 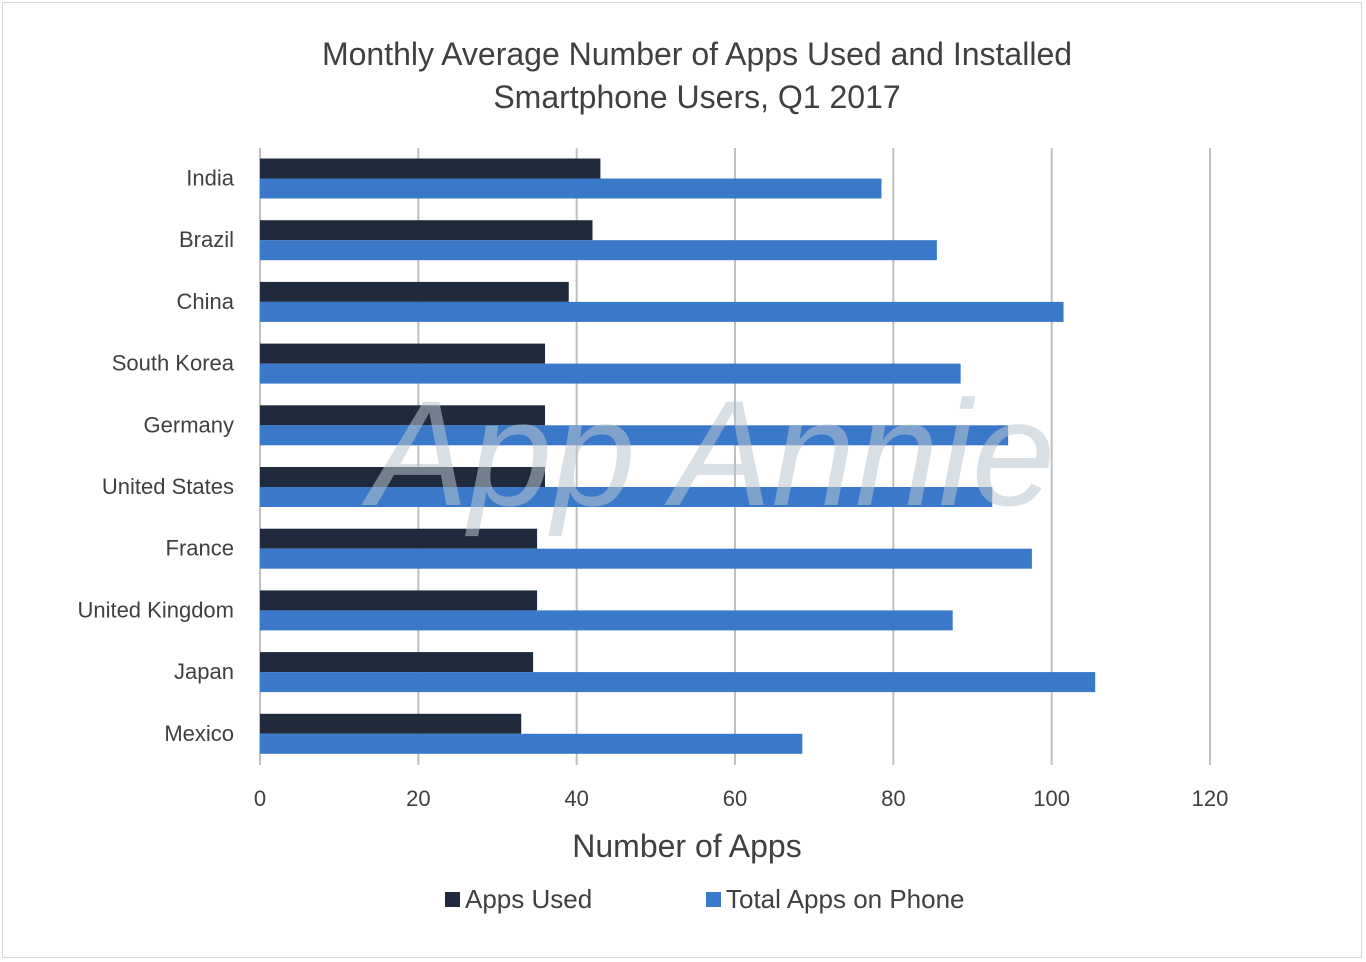 What do you see at coordinates (204, 671) in the screenshot?
I see `category-label: Japan` at bounding box center [204, 671].